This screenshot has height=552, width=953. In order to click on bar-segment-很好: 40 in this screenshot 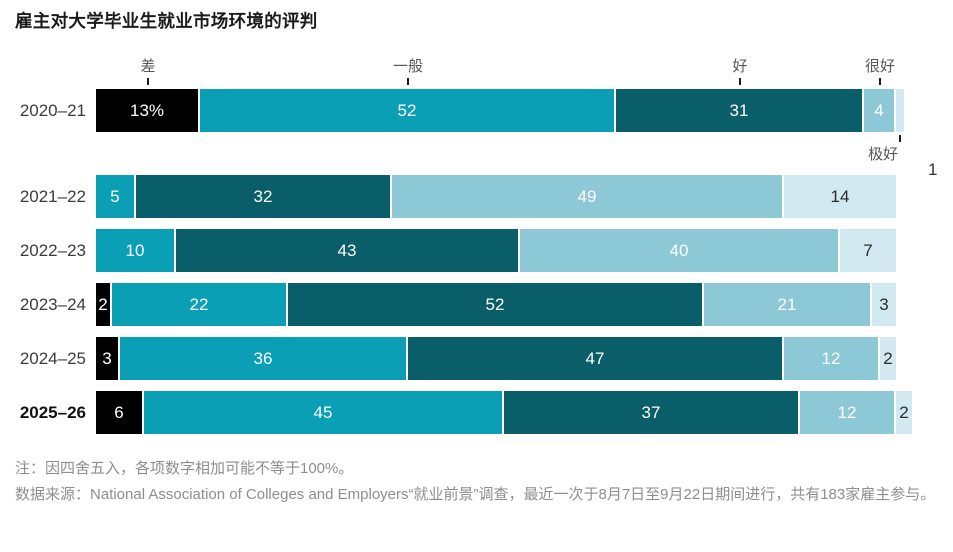, I will do `click(680, 250)`.